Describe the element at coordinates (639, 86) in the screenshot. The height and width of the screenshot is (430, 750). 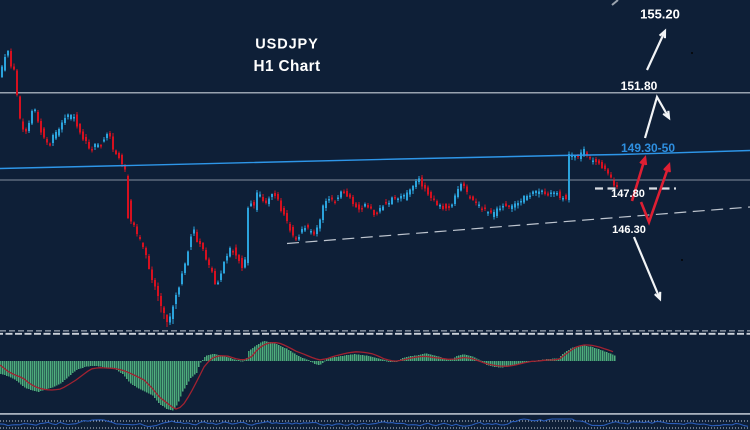
I see `svg-text: 151.80` at that location.